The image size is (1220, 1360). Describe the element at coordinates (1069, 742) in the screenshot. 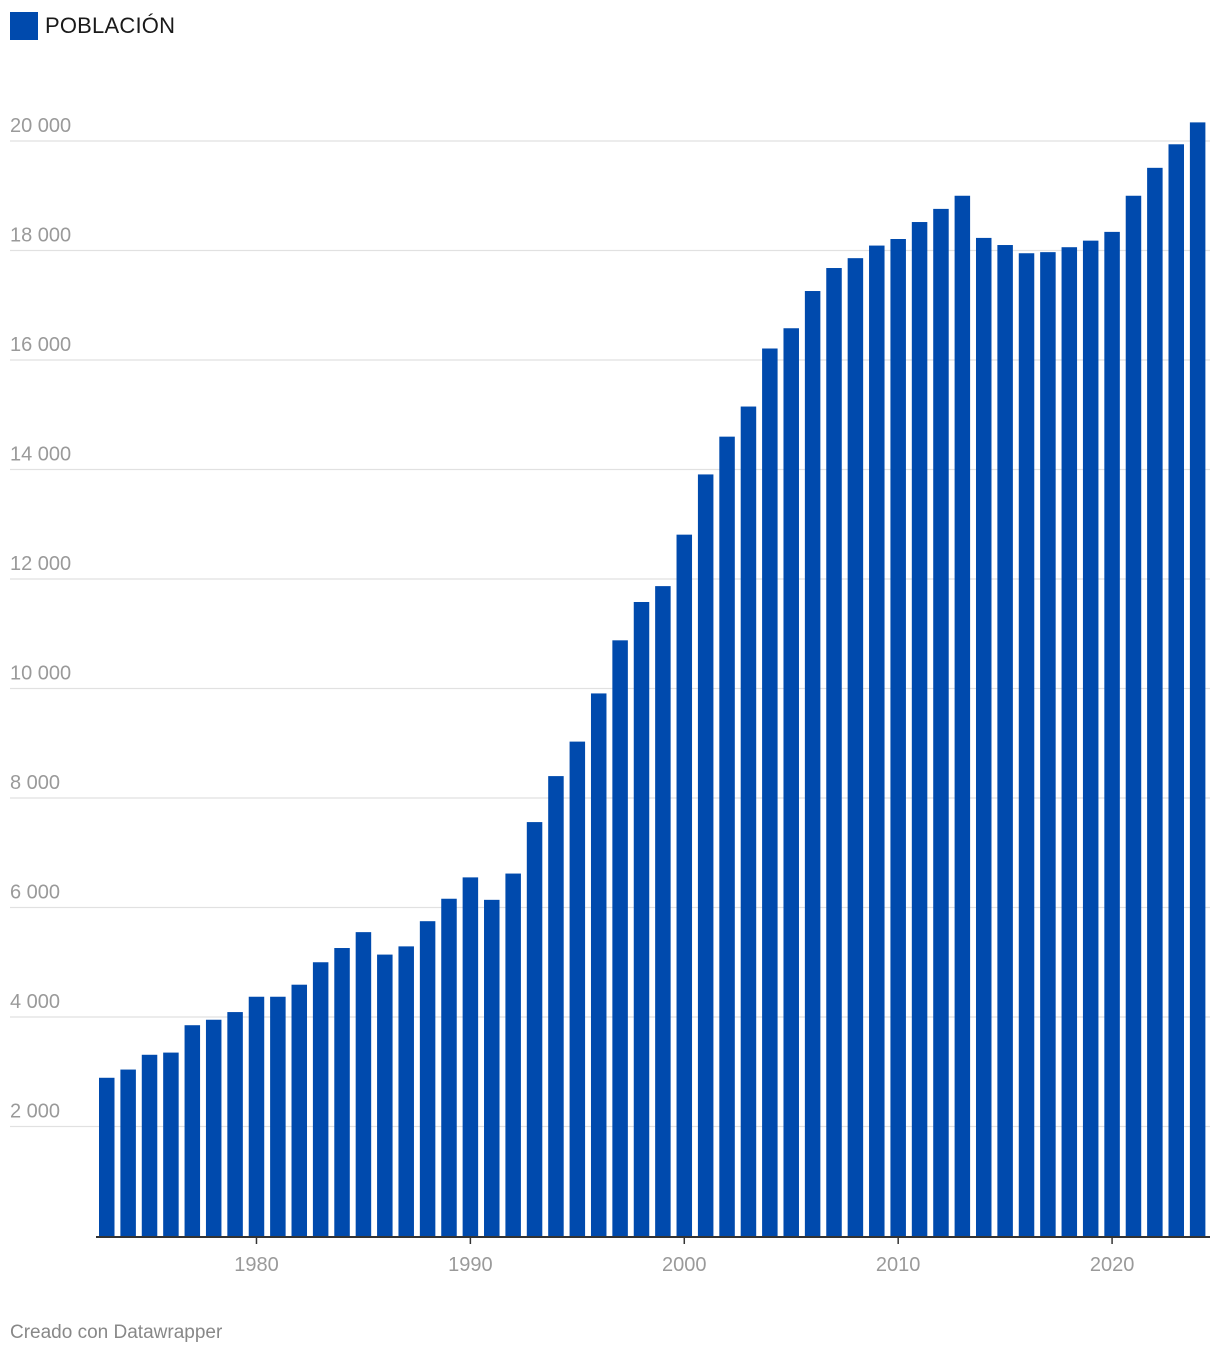

I see `bar-2018` at that location.